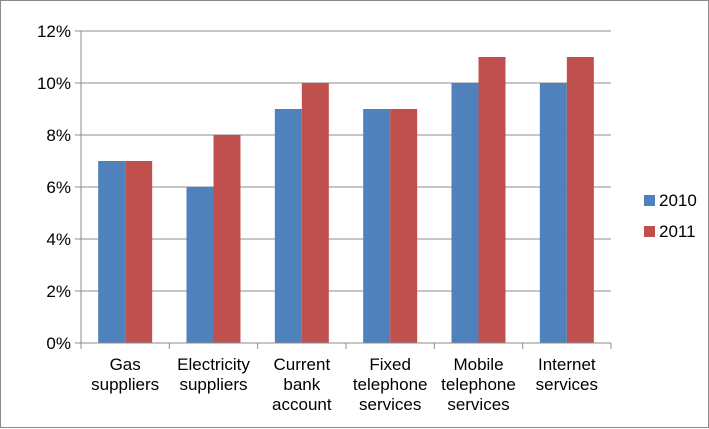  I want to click on x-category-label: Fixed telephone services, so click(390, 384).